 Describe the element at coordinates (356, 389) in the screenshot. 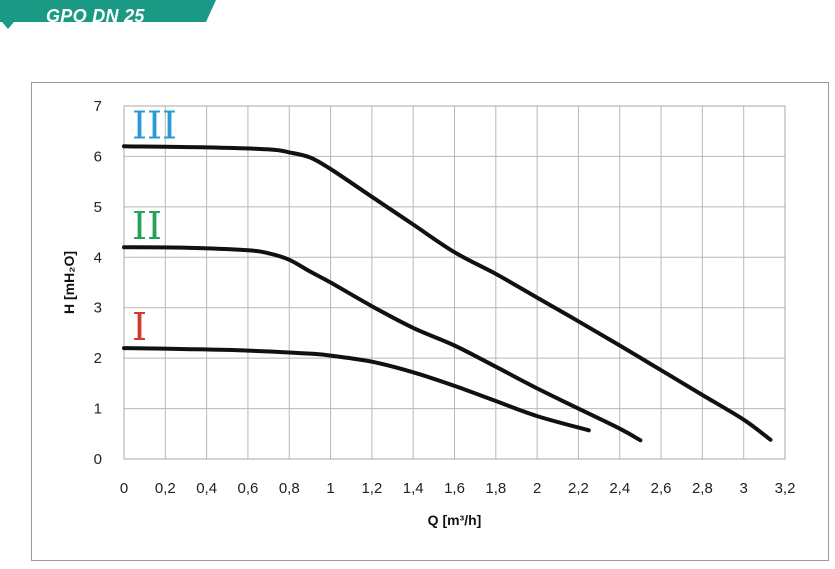

I see `series-line-I` at that location.